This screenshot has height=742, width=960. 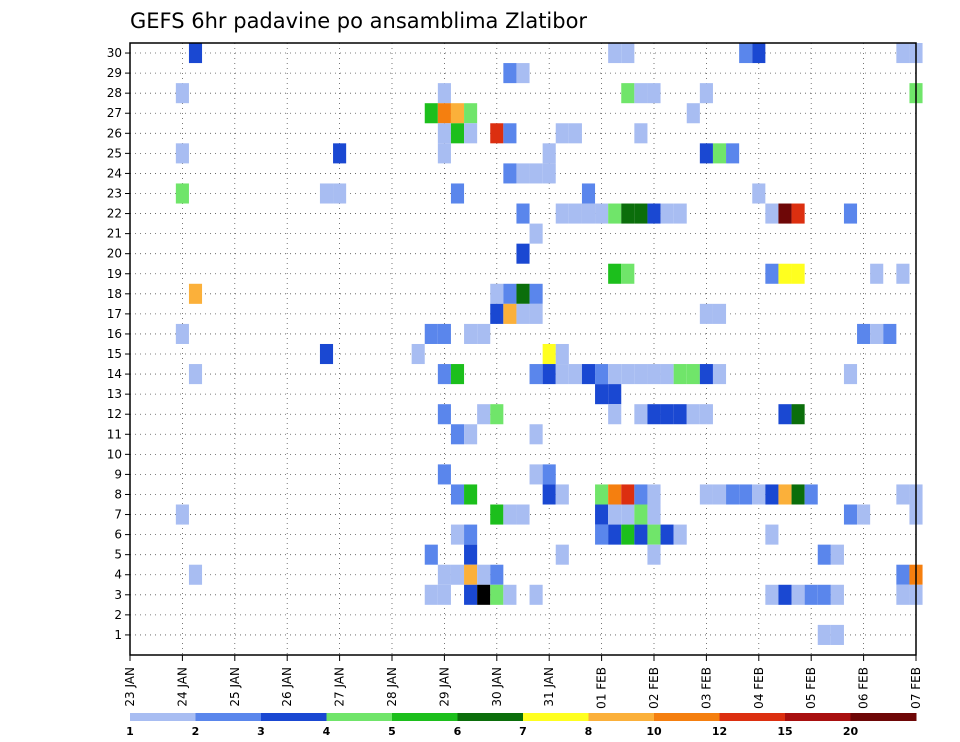 What do you see at coordinates (589, 731) in the screenshot?
I see `colorbar-label: 8` at bounding box center [589, 731].